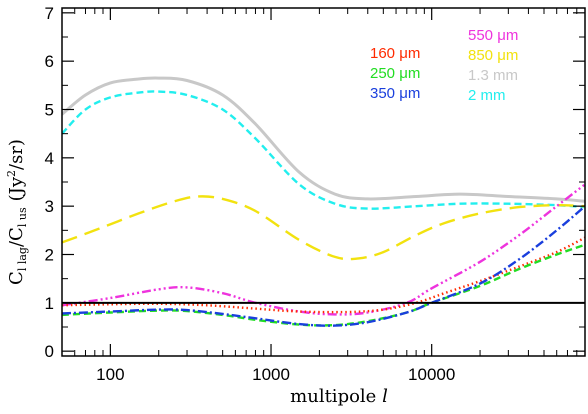 The width and height of the screenshot is (588, 414). Describe the element at coordinates (16, 243) in the screenshot. I see `y-title-slash: /` at that location.